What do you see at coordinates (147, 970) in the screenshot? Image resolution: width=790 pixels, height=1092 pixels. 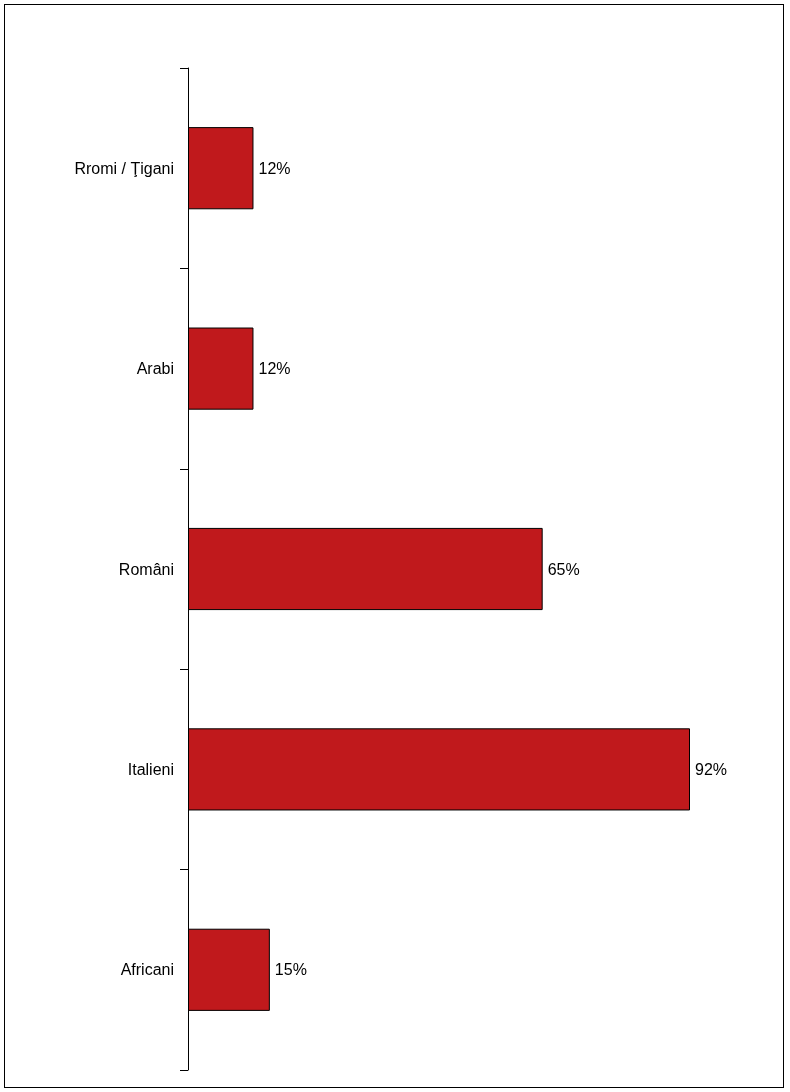 I see `y-tick-label: Africani` at bounding box center [147, 970].